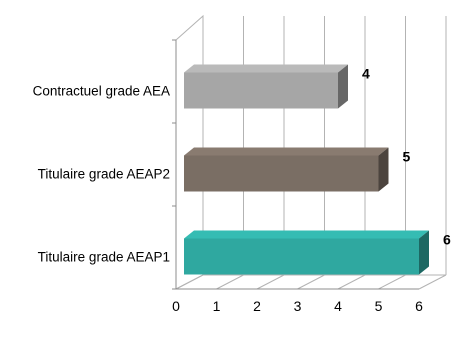 The width and height of the screenshot is (467, 356). I want to click on x-tick-label-0: 0, so click(176, 306).